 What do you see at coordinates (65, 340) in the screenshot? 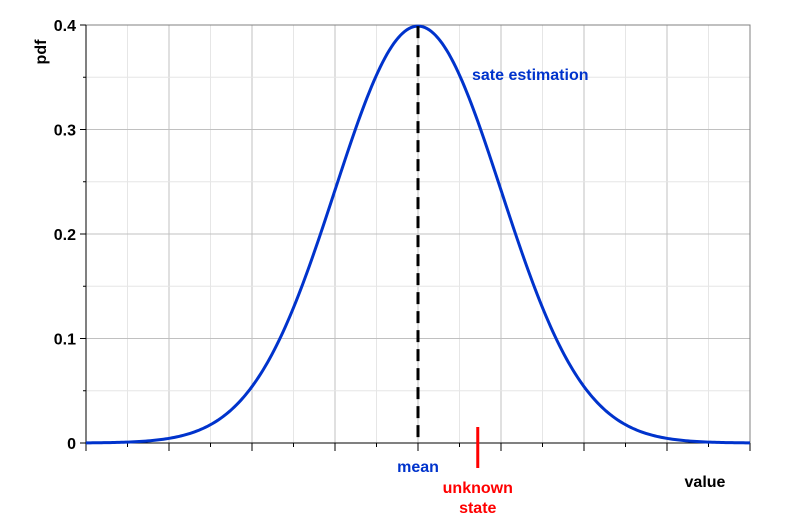
I see `y-tick-label: 0.1` at bounding box center [65, 340].